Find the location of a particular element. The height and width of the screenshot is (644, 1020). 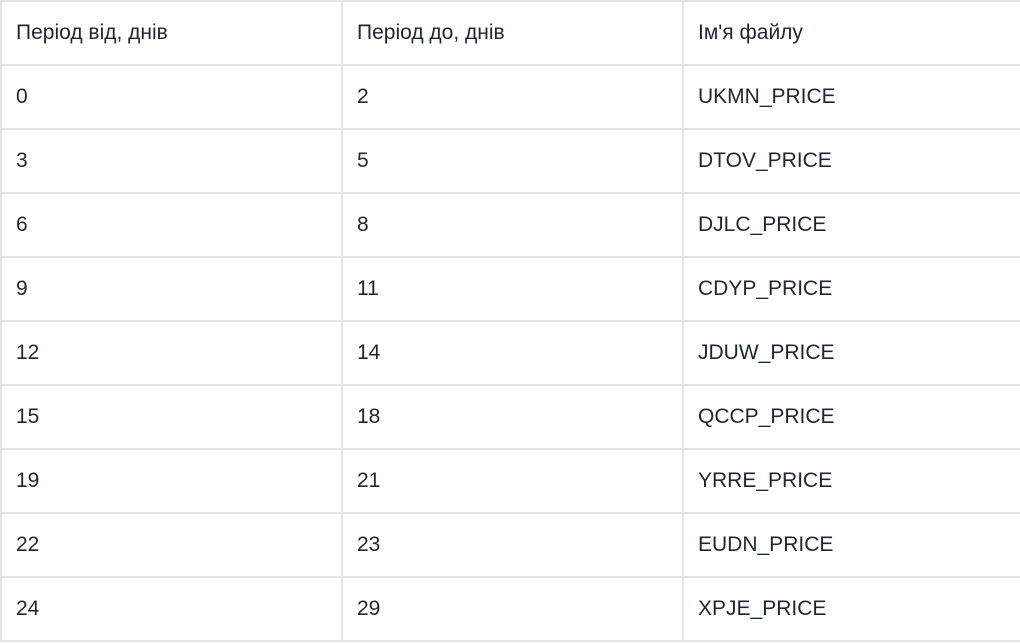

cell-file-name: DJLC_PRICE is located at coordinates (851, 225).